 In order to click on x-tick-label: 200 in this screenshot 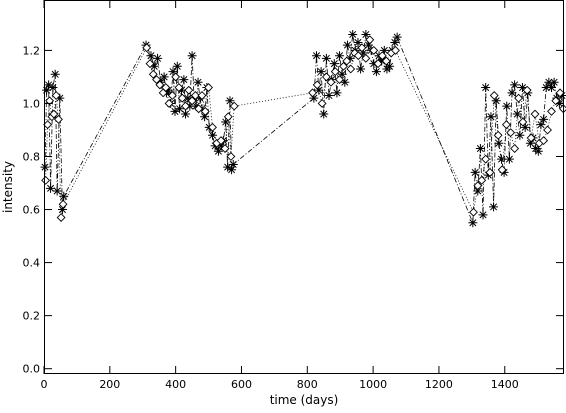, I will do `click(109, 384)`.